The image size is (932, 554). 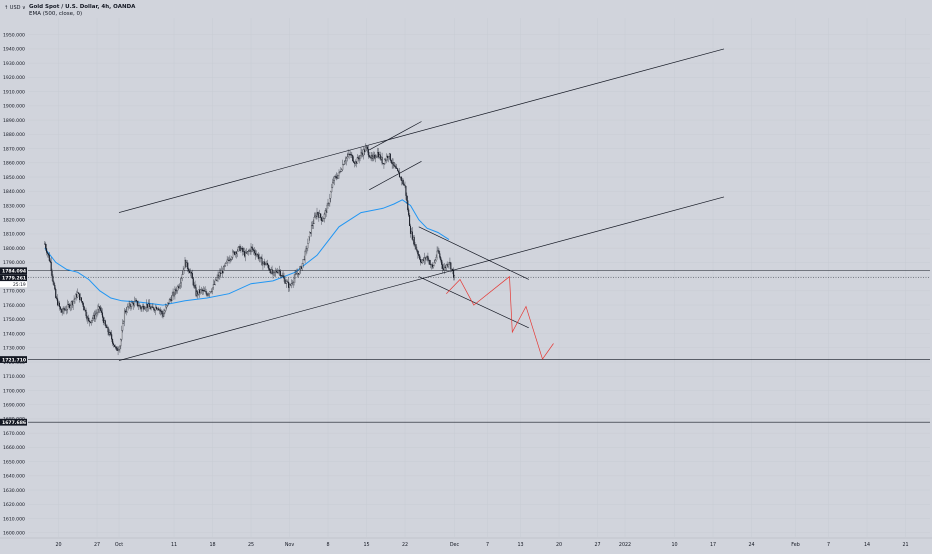 I want to click on y-tick-label: 1920.000, so click(x=14, y=78).